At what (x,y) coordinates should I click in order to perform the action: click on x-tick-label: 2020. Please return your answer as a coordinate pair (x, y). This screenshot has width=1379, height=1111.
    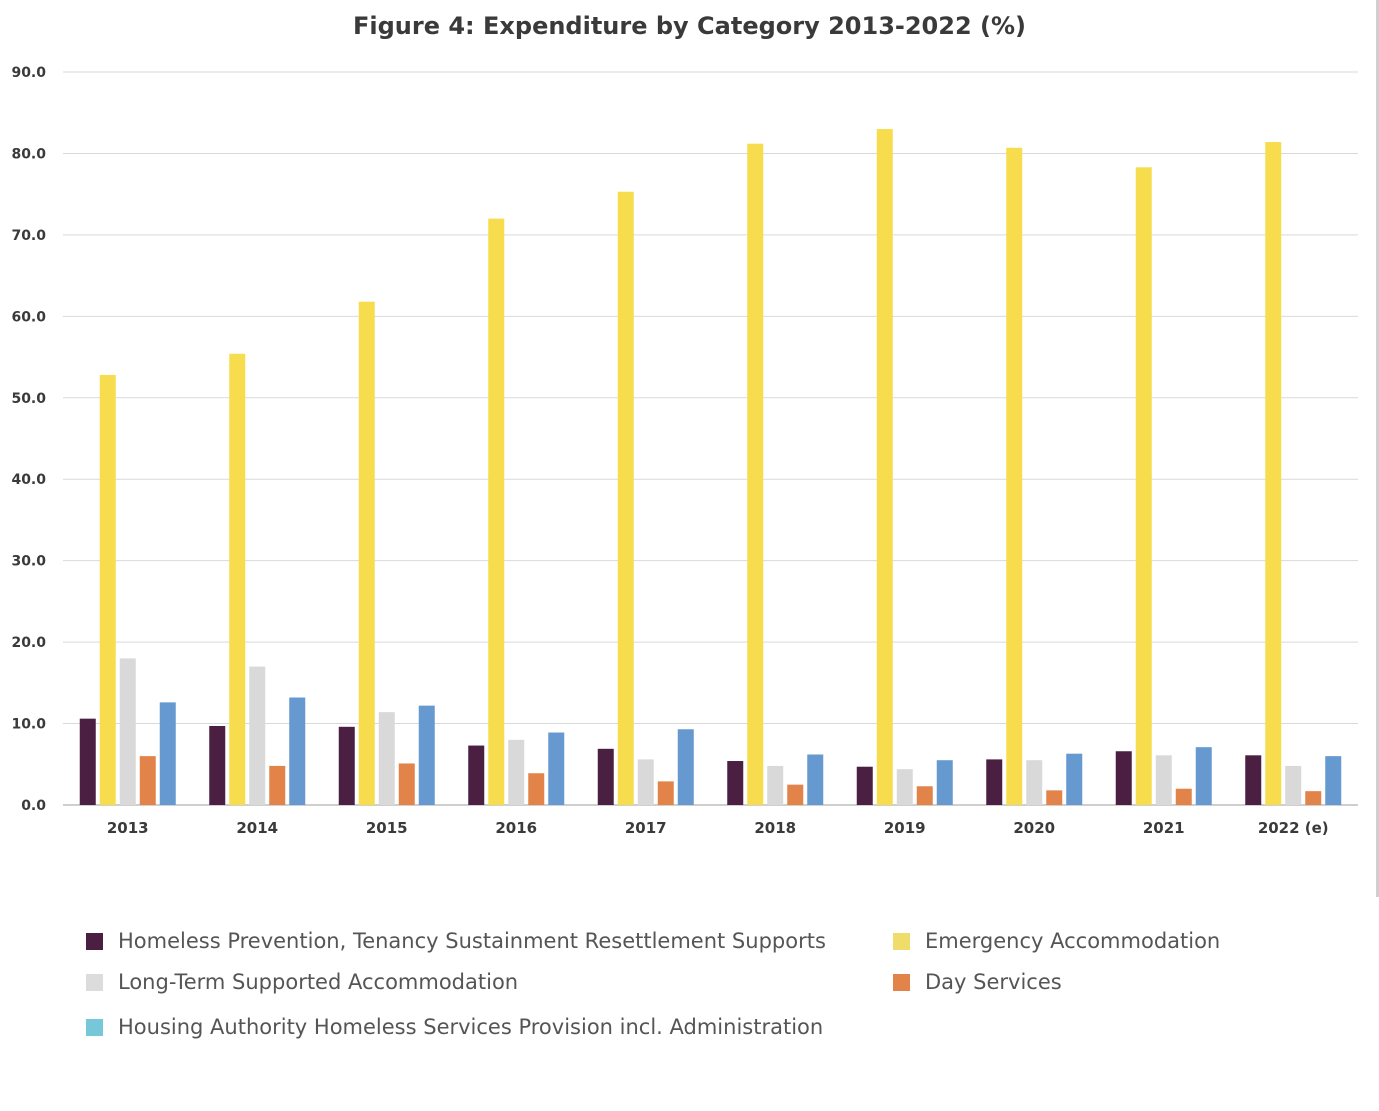
    Looking at the image, I should click on (1034, 828).